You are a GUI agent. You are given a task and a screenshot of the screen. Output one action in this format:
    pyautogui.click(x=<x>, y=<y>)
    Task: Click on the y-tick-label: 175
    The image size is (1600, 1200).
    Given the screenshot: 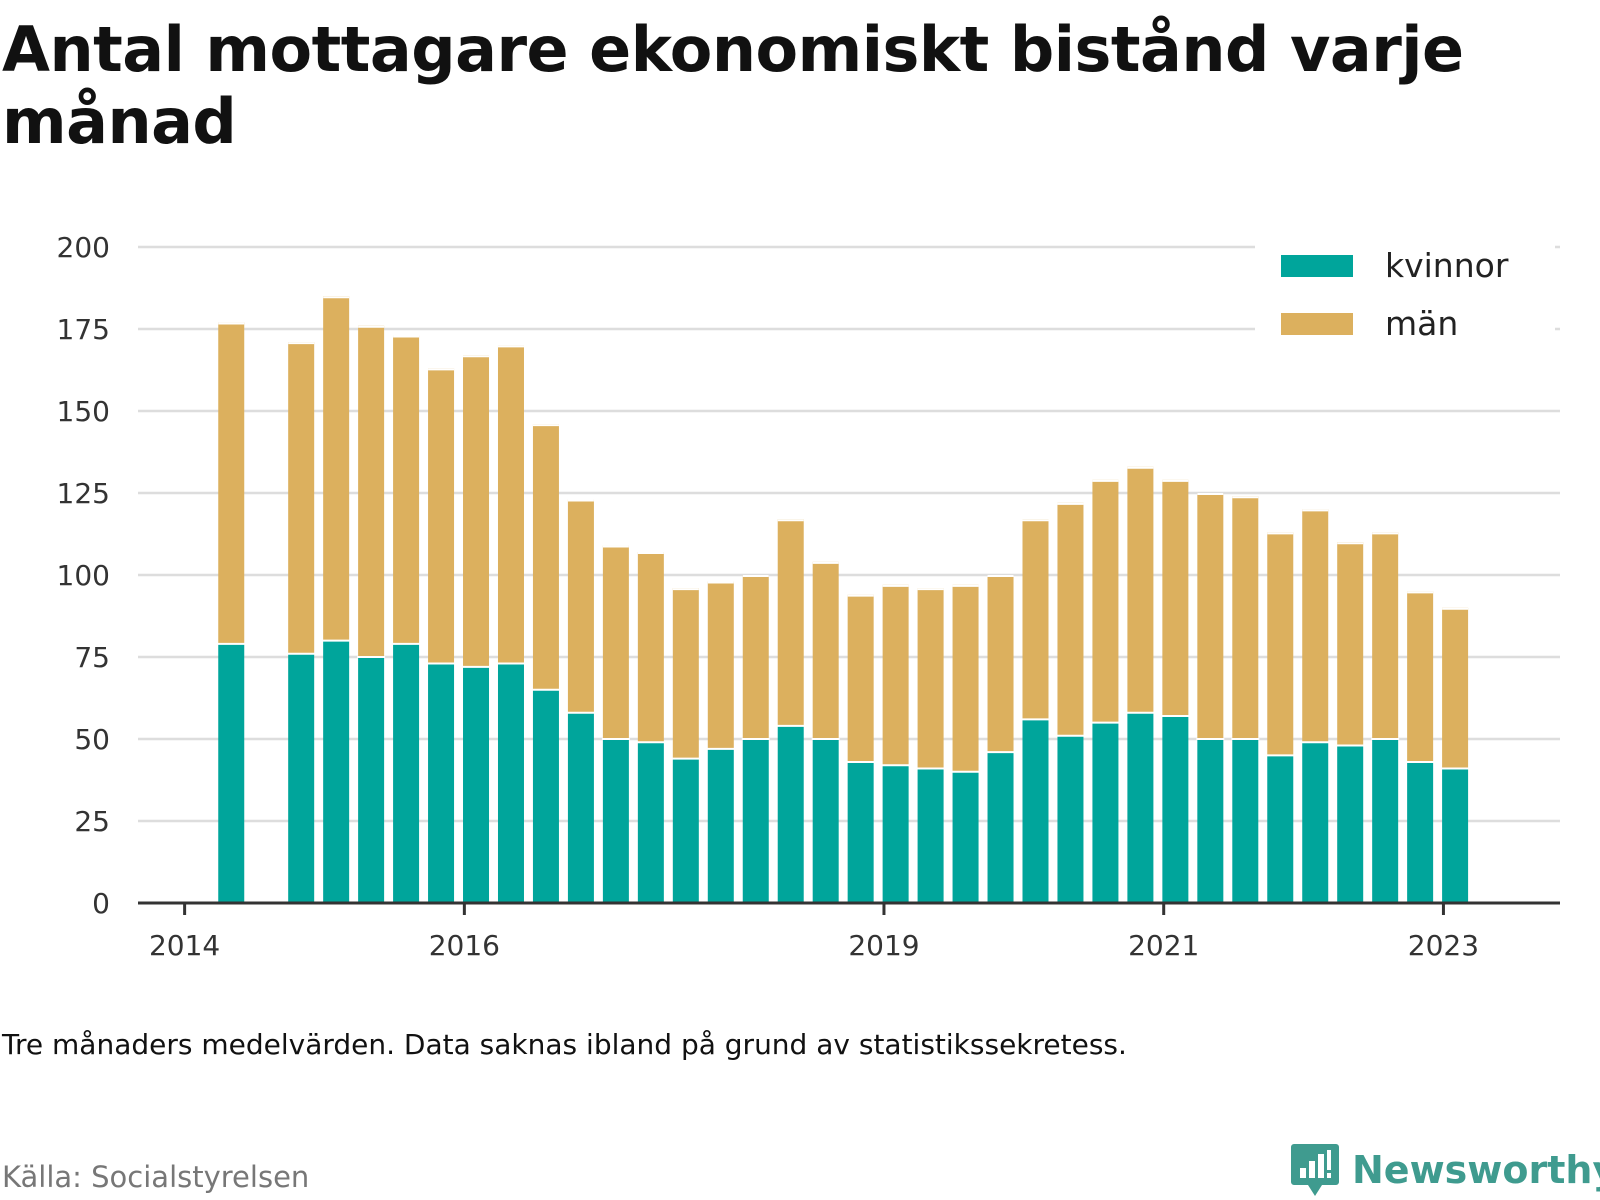 What is the action you would take?
    pyautogui.click(x=83, y=329)
    